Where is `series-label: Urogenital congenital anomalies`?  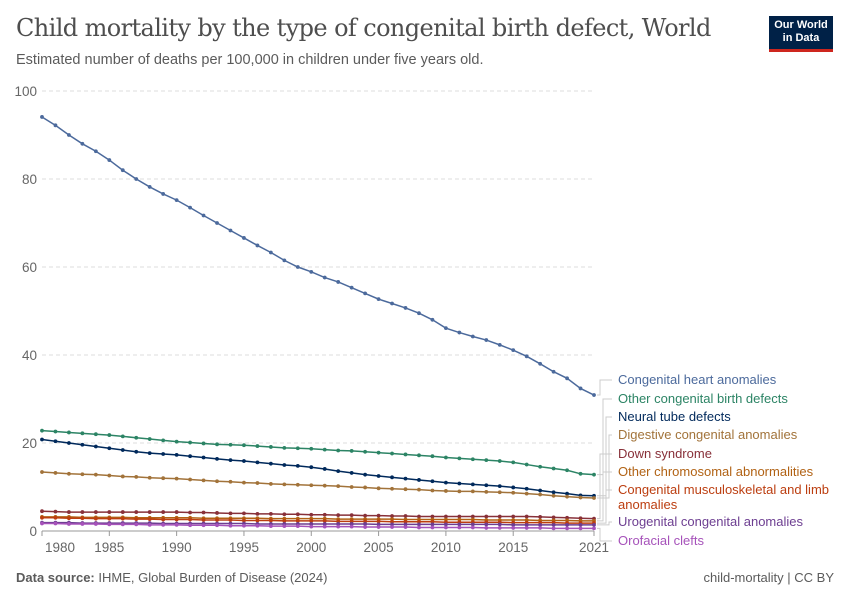
series-label: Urogenital congenital anomalies is located at coordinates (711, 521).